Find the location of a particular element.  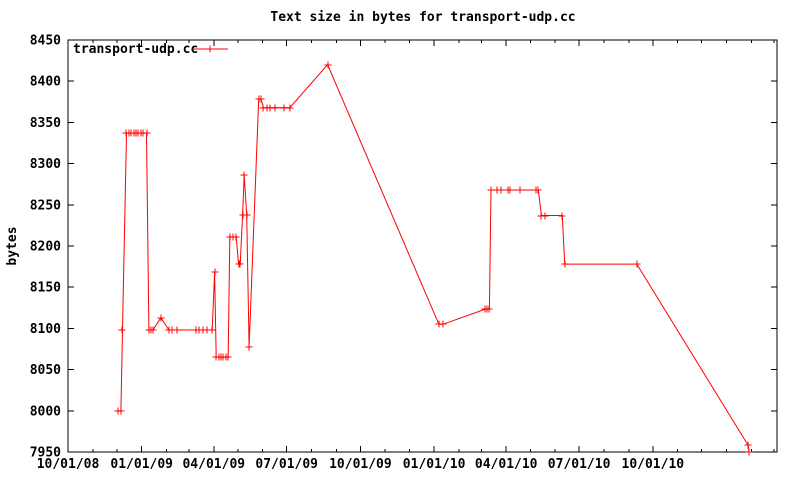

x-tick-label: 07/01/09 is located at coordinates (286, 464).